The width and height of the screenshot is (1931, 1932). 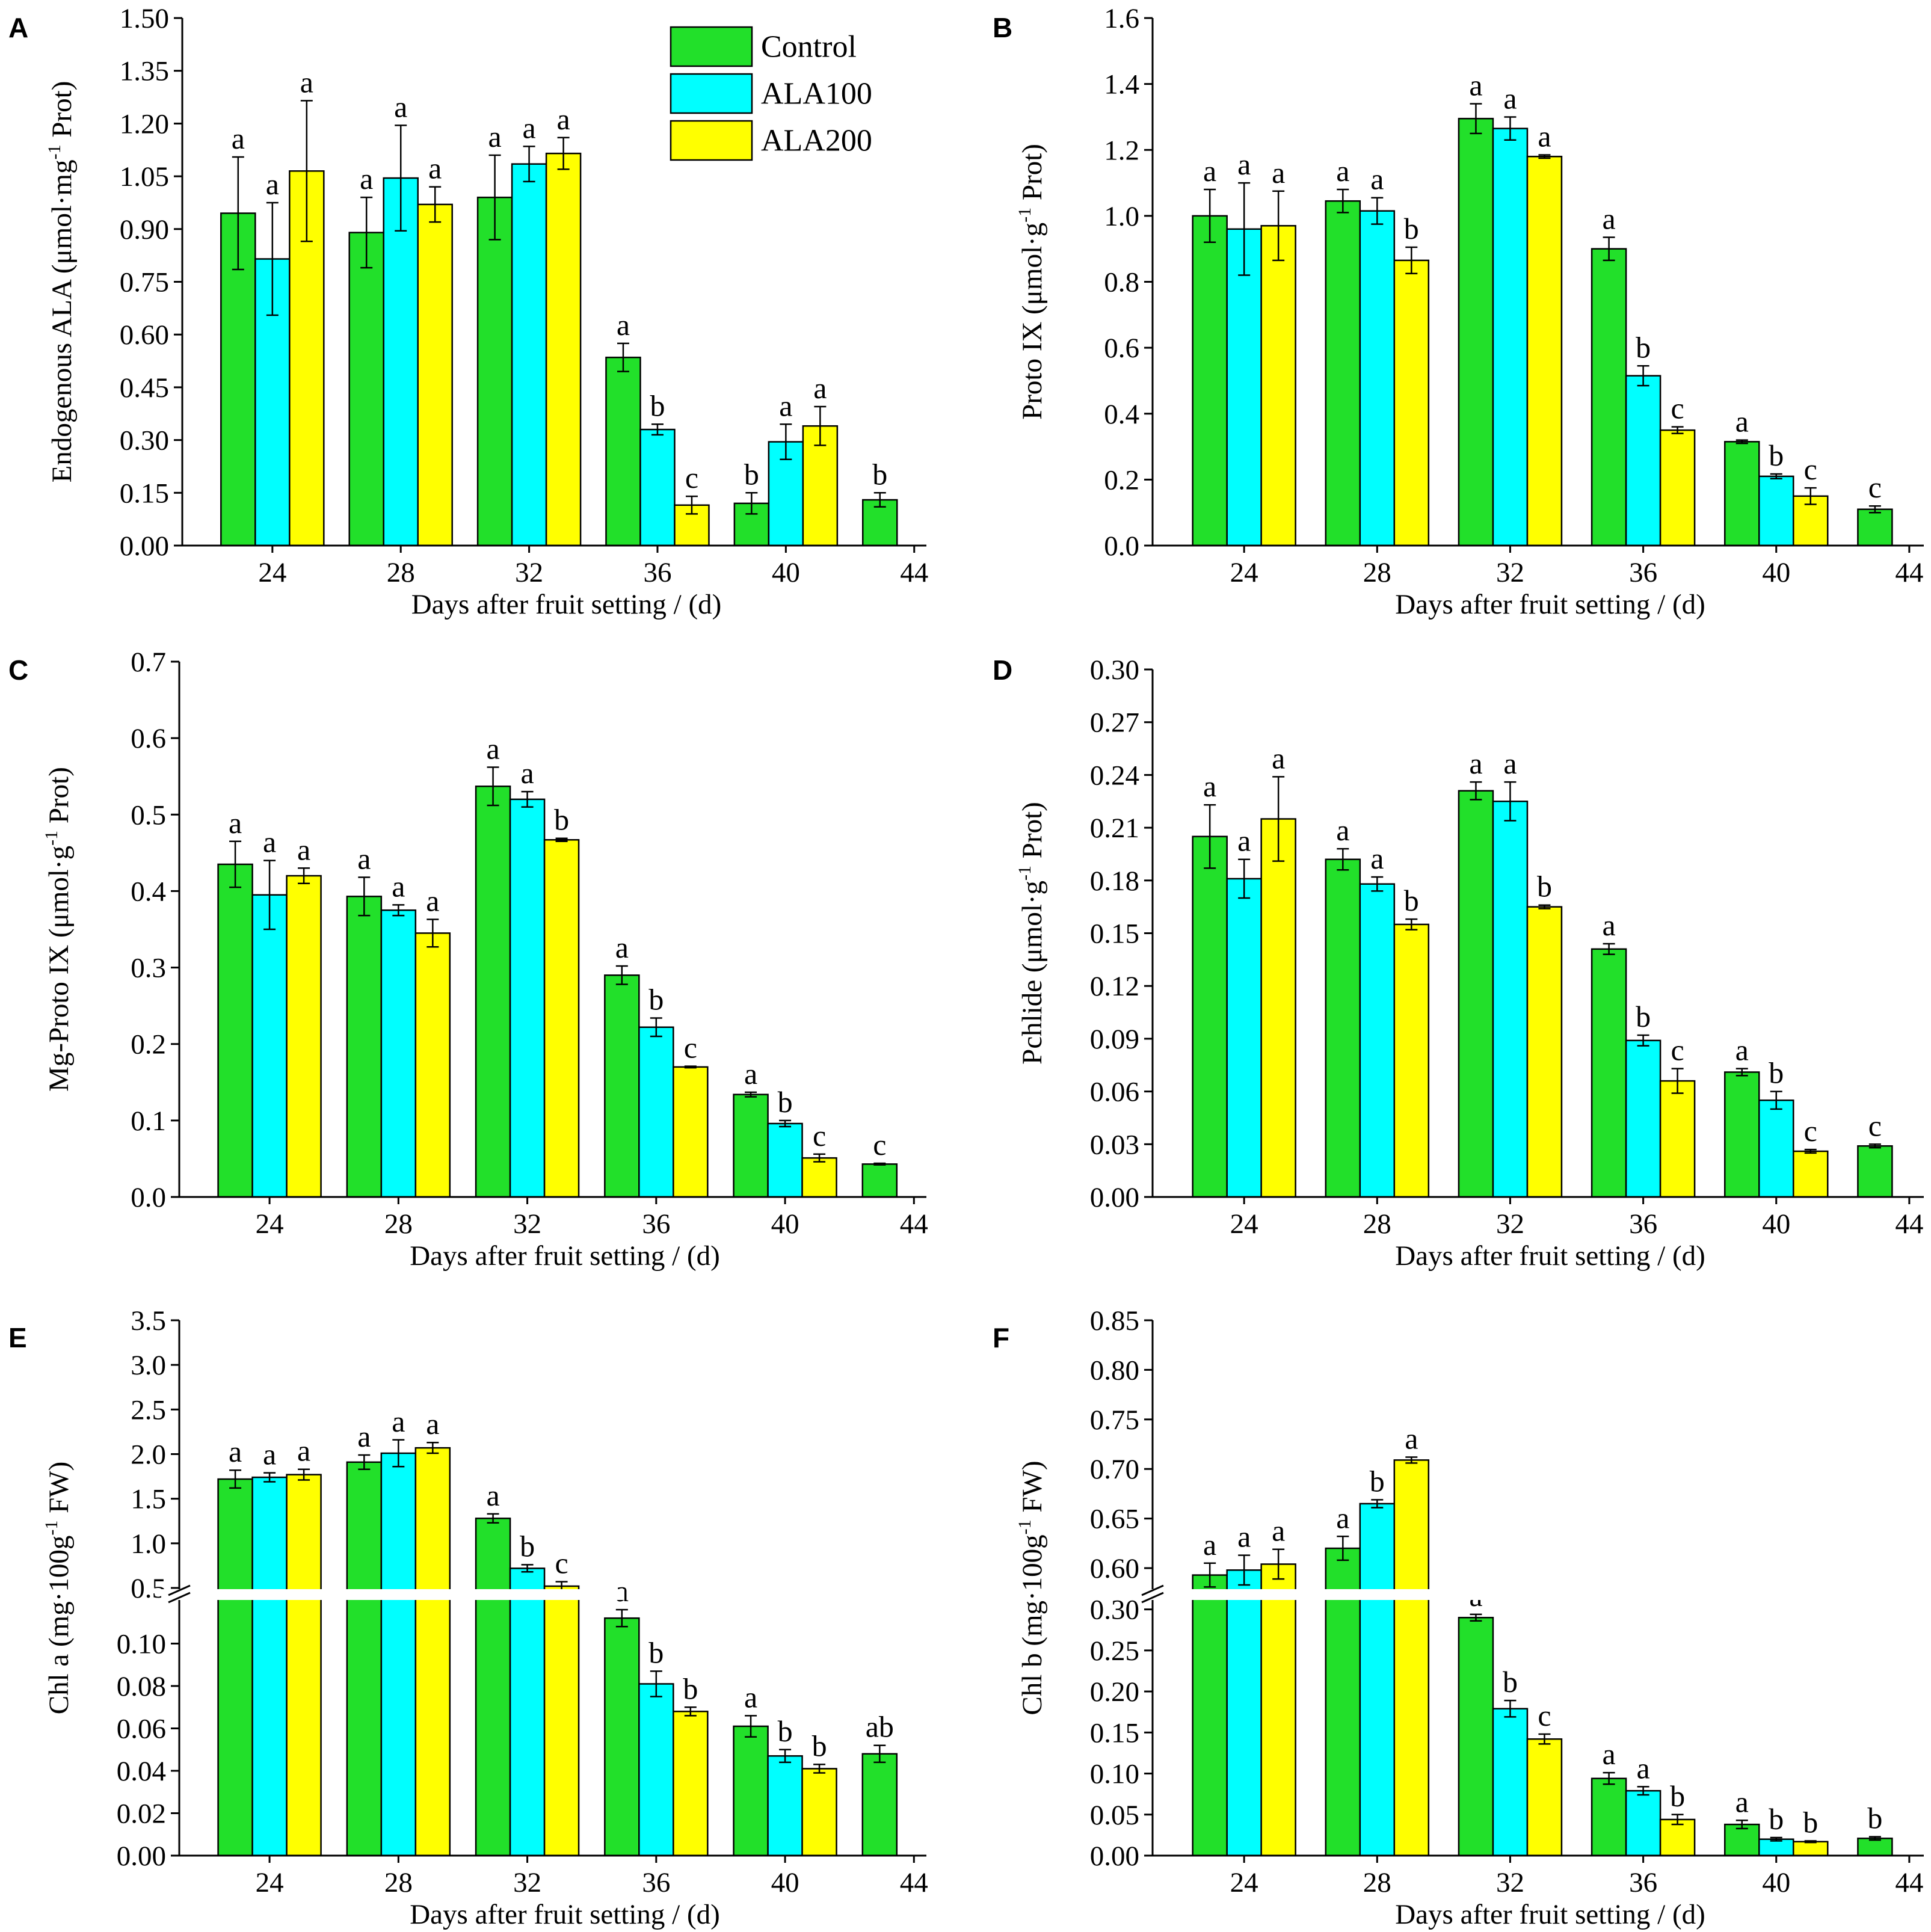 I want to click on y-tick-label: 0.30, so click(x=1115, y=670).